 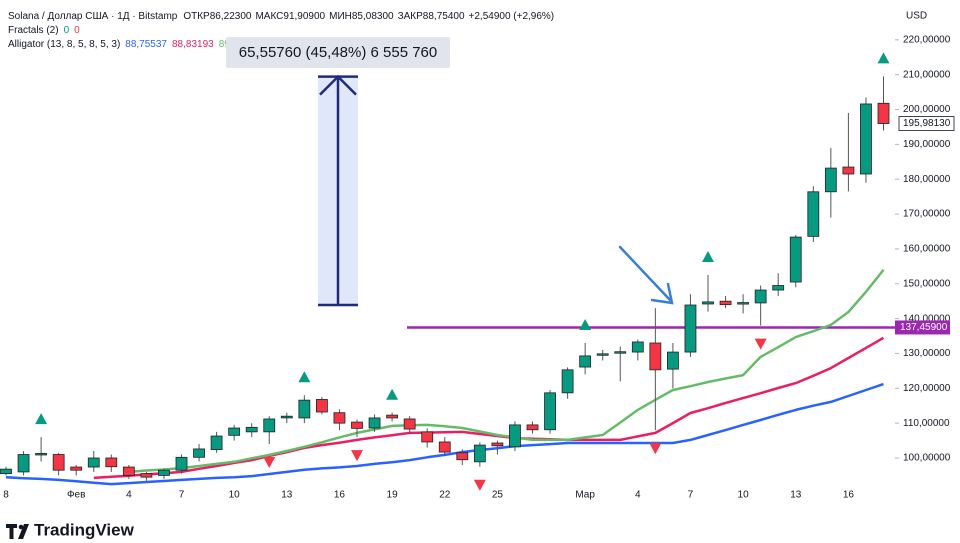 I want to click on measure-label: 65,55760 (45,48%) 6 555 760, so click(x=338, y=52).